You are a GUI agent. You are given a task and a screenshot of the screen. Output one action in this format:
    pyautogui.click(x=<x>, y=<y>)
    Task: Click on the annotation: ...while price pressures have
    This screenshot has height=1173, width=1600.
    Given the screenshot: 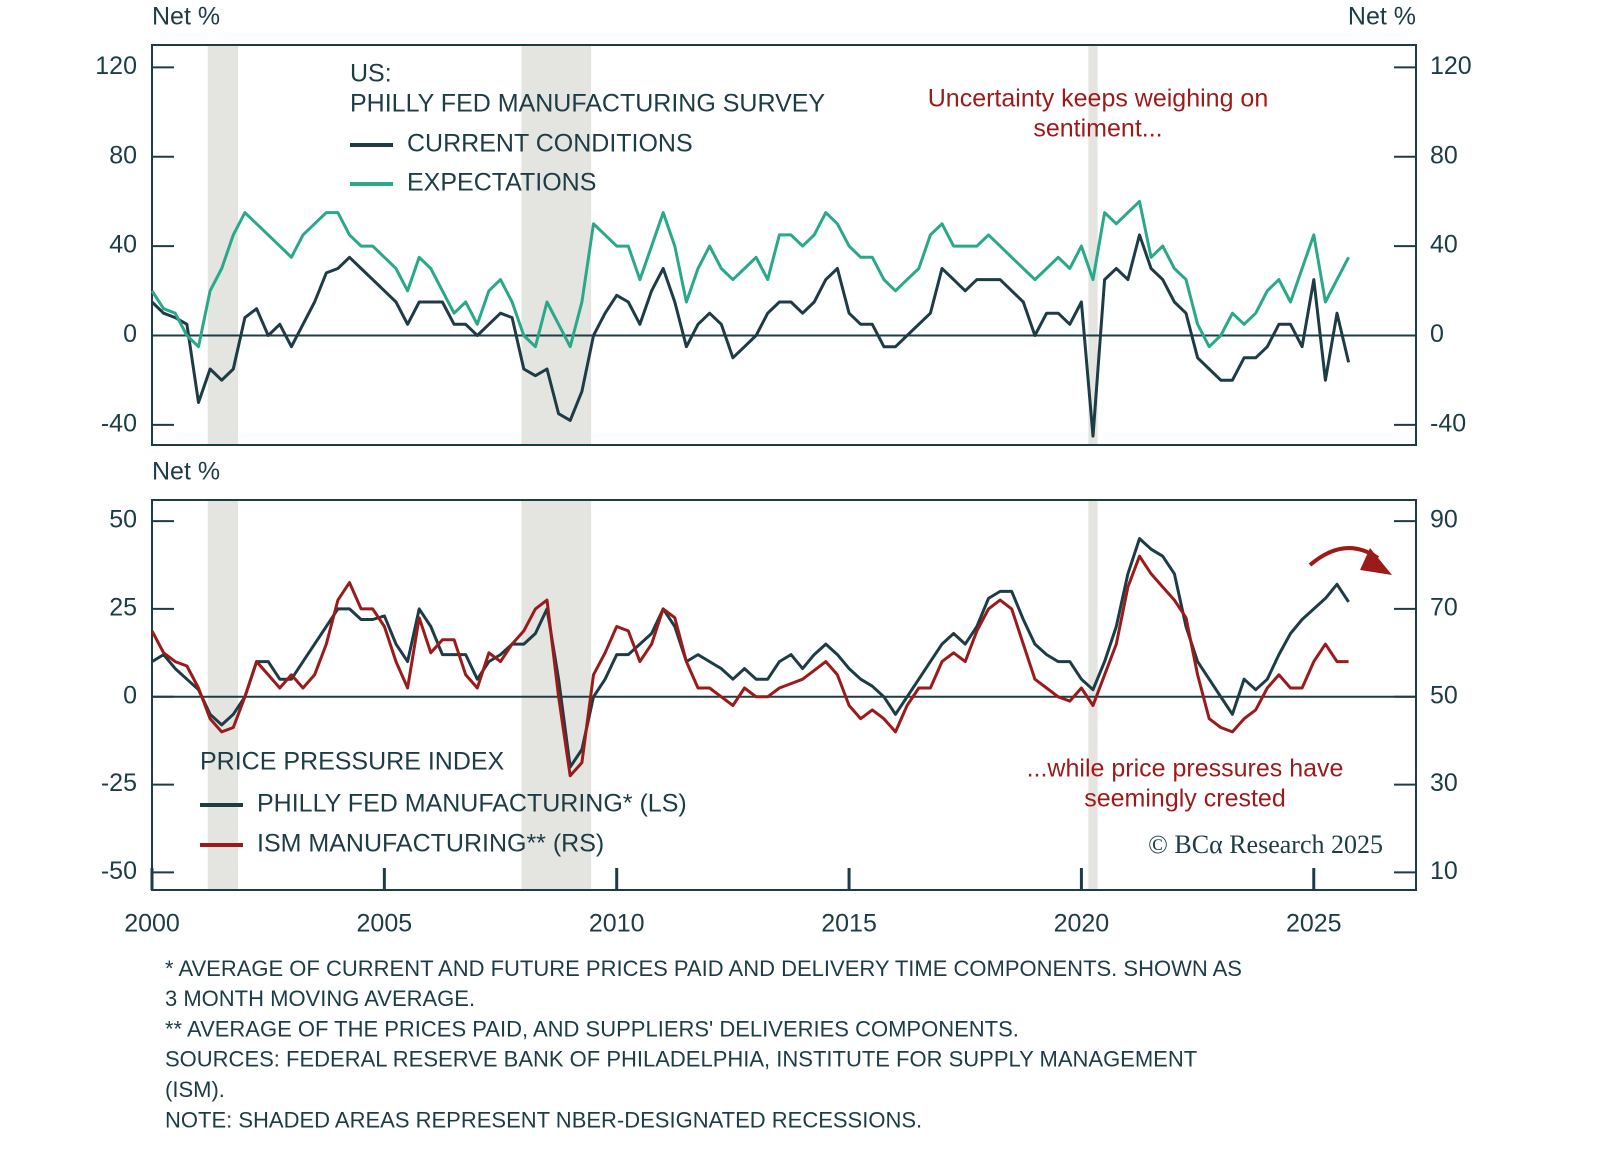 What is the action you would take?
    pyautogui.click(x=1185, y=769)
    